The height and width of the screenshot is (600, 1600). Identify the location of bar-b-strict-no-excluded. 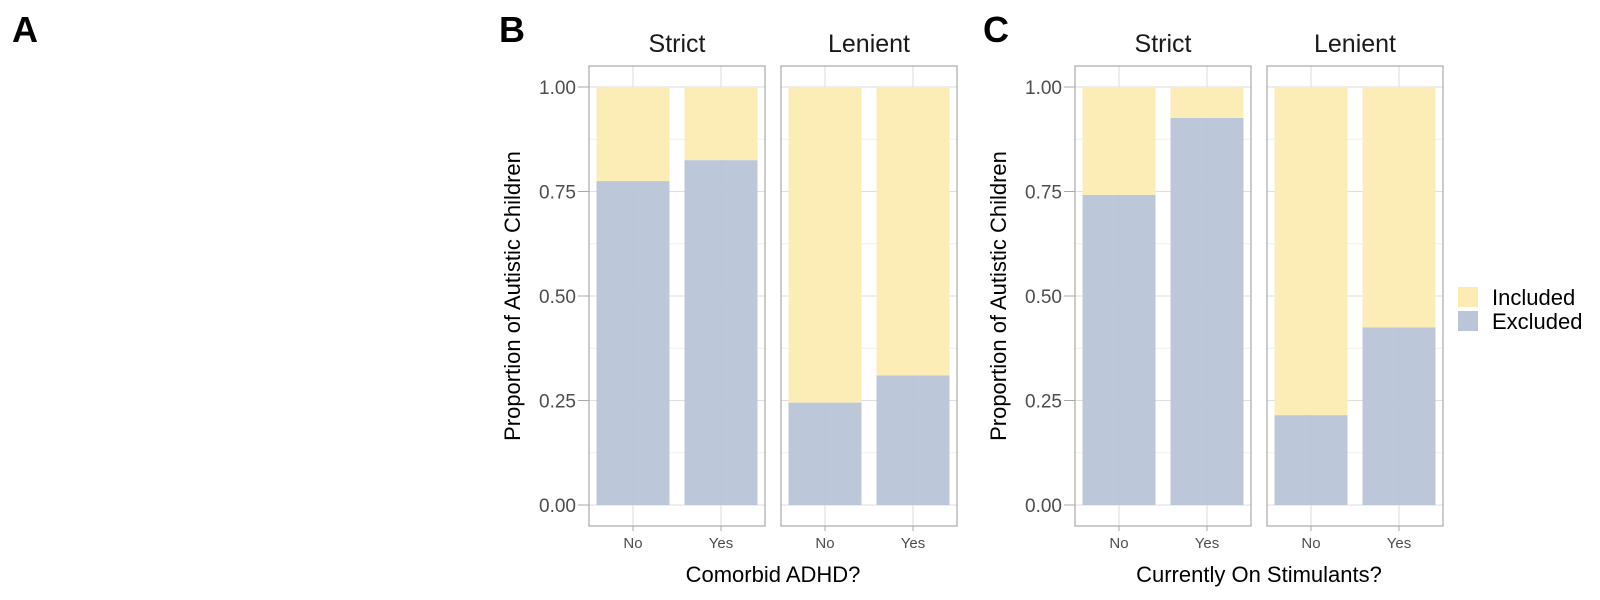
(633, 343).